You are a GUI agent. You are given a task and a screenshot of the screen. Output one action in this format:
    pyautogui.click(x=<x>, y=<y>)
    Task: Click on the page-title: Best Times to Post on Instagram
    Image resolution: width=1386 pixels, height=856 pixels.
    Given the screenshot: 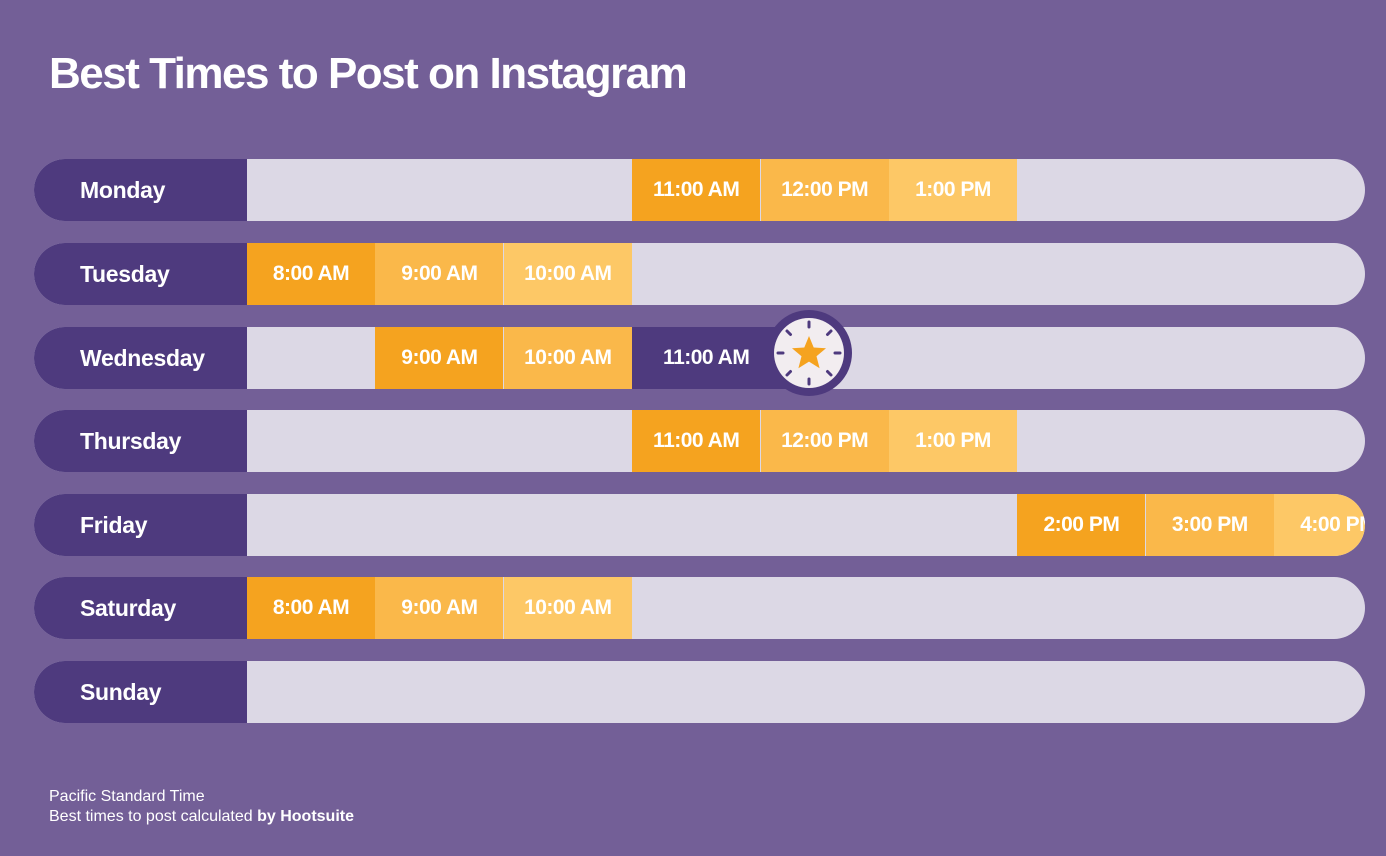 What is the action you would take?
    pyautogui.click(x=368, y=73)
    